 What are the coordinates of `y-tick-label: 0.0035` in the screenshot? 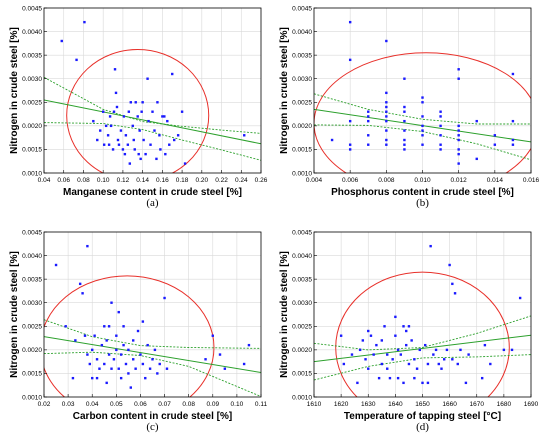 It's located at (32, 55).